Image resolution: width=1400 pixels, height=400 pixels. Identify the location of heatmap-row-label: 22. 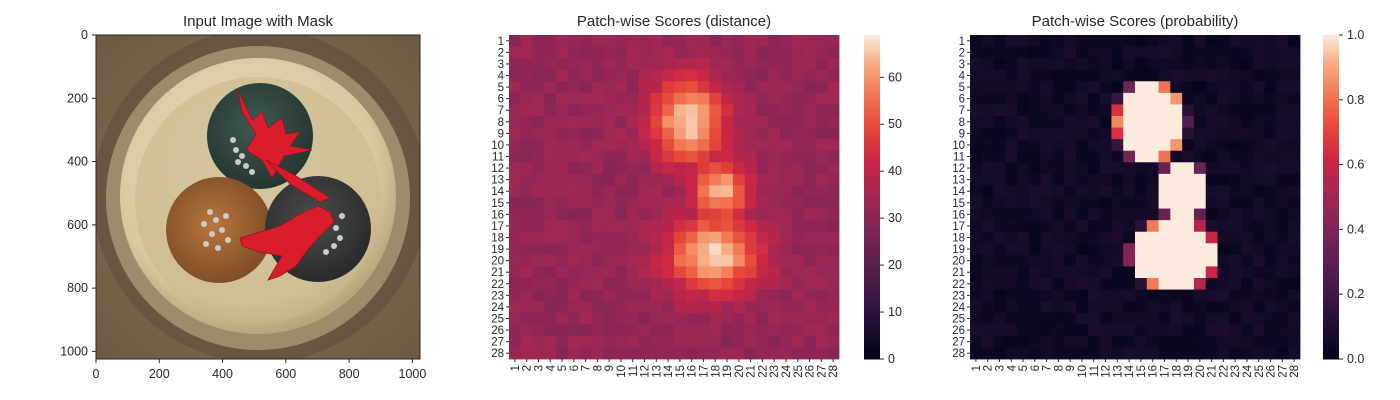
(497, 285).